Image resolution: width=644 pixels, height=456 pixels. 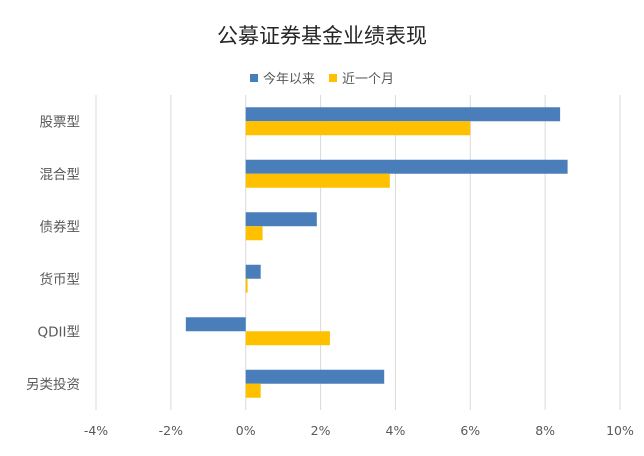 I want to click on x-tick-label: 2%, so click(x=321, y=430).